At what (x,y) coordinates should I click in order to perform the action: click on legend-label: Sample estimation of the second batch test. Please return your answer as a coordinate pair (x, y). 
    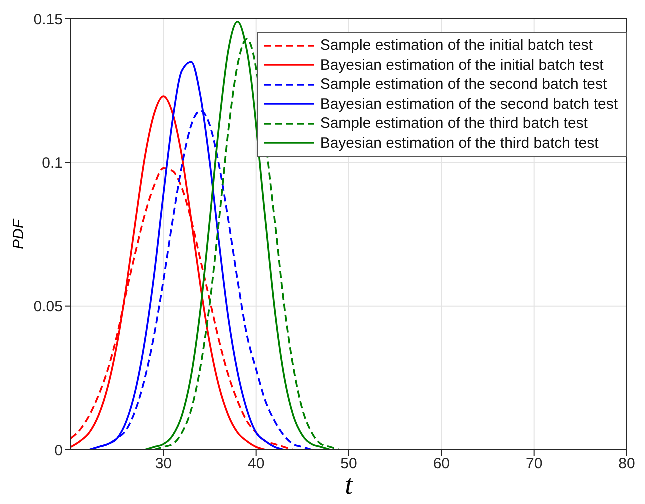
    Looking at the image, I should click on (464, 84).